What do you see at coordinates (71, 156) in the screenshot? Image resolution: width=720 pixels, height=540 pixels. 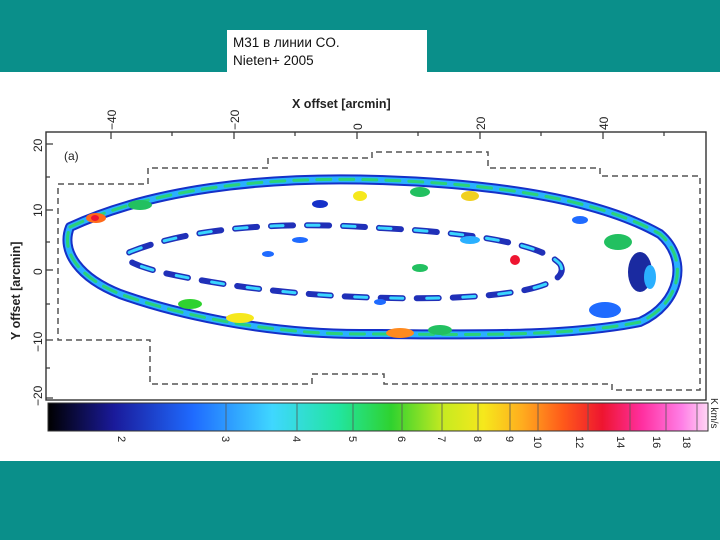 I see `panel-label: (a)` at bounding box center [71, 156].